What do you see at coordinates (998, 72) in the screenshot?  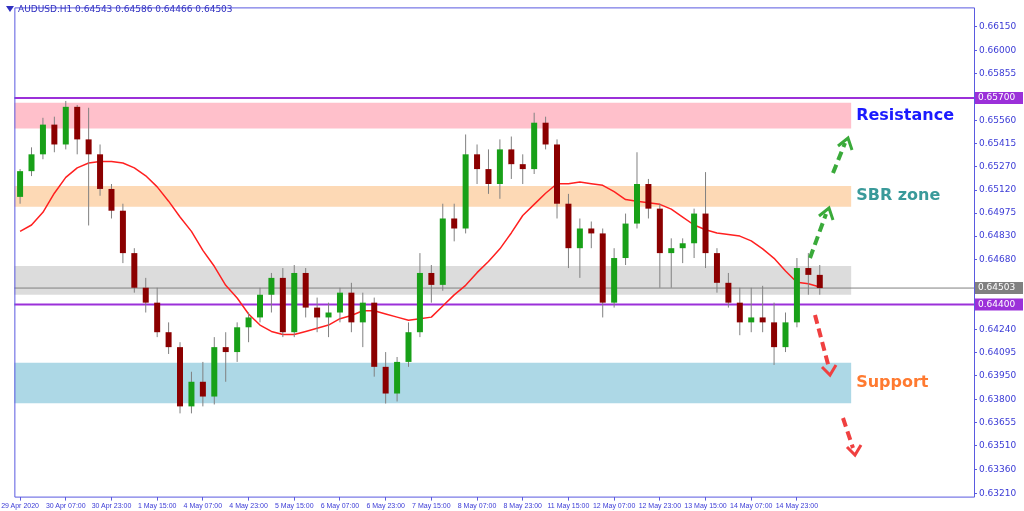 I see `y-tick-label: 0.65855` at bounding box center [998, 72].